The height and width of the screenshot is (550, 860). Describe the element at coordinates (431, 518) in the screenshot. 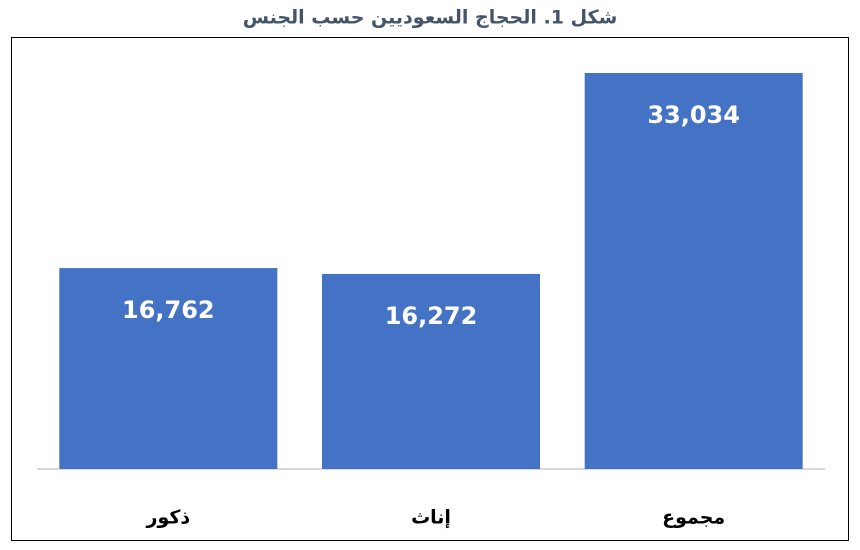

I see `x-tick-label: إناث` at that location.